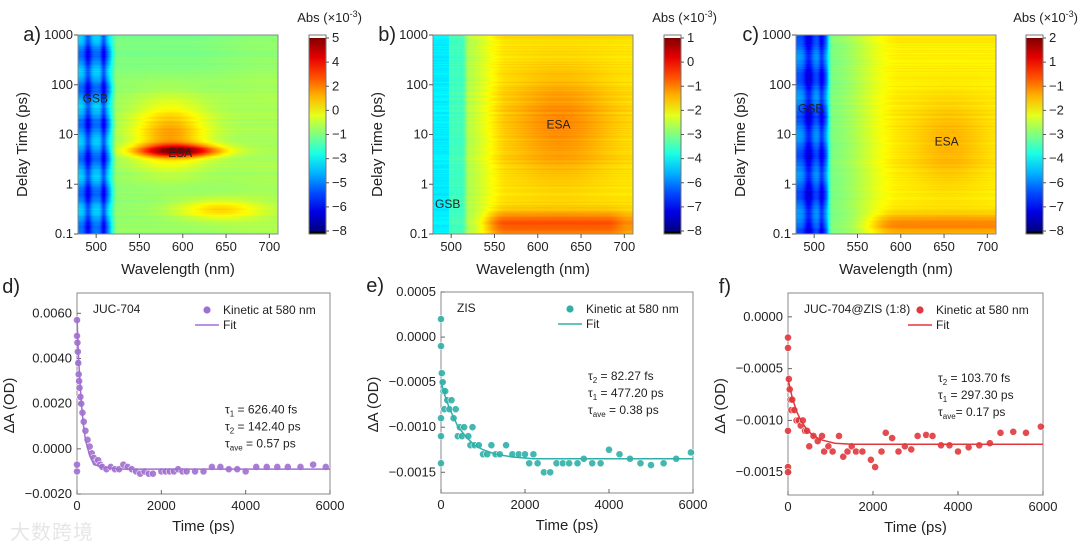 This screenshot has height=547, width=1080. Describe the element at coordinates (971, 413) in the screenshot. I see `lifetime-parameter: τave= 0.17 ps` at that location.